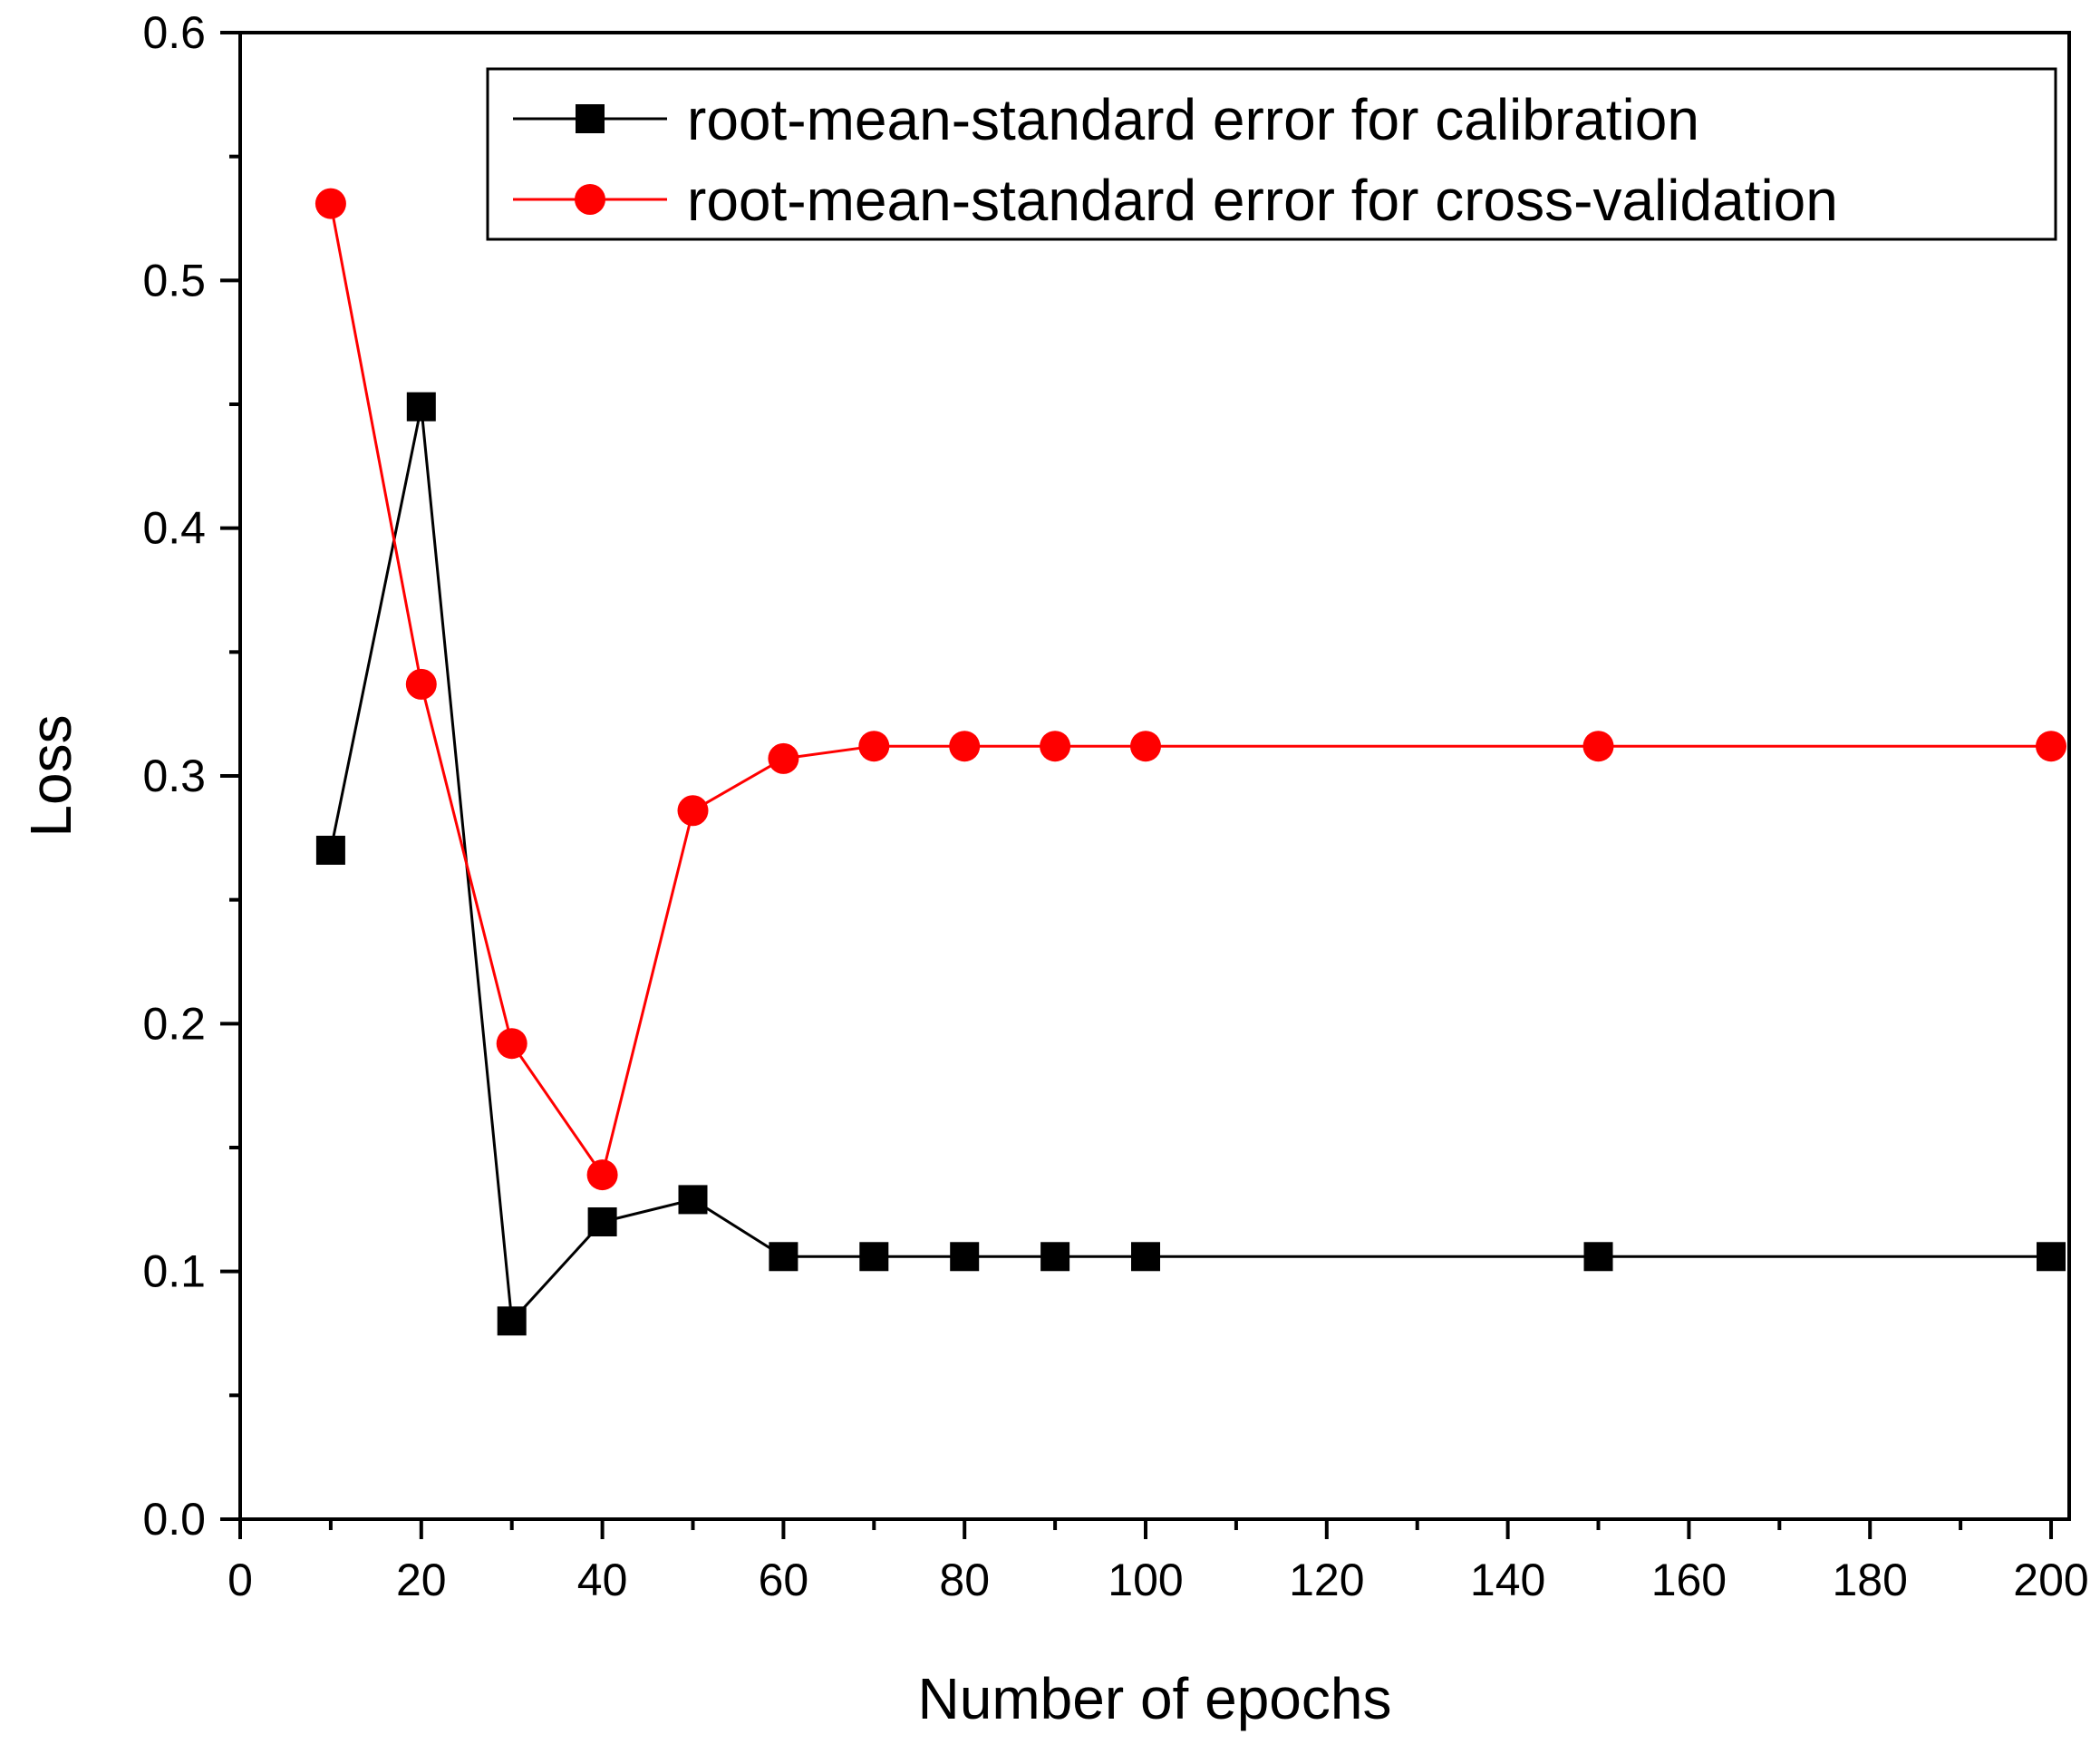  I want to click on y-tick-label: 0.5, so click(174, 280).